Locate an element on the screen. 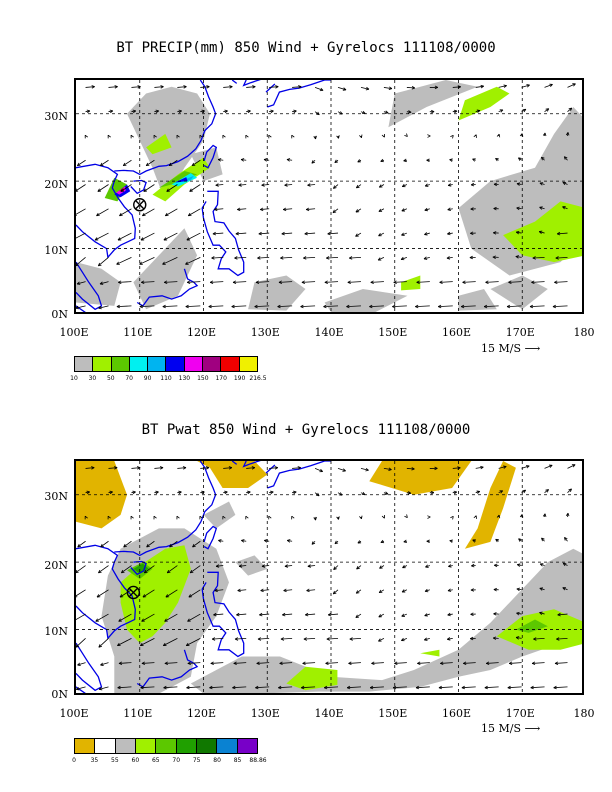  colorbar-label: 216.5 is located at coordinates (258, 378).